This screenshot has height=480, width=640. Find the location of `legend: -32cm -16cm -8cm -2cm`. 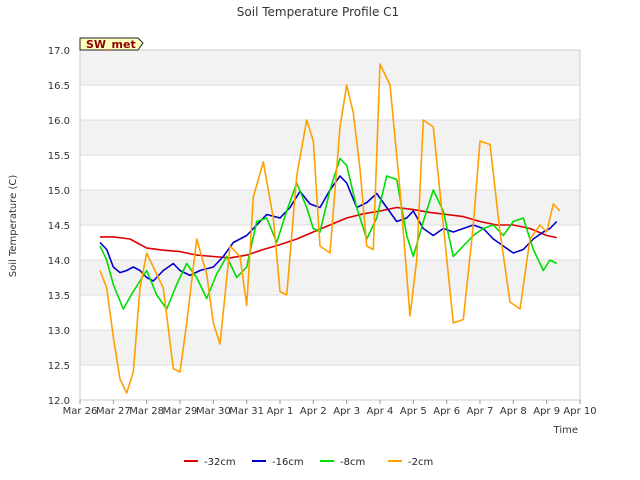

legend: -32cm -16cm -8cm -2cm is located at coordinates (308, 462).